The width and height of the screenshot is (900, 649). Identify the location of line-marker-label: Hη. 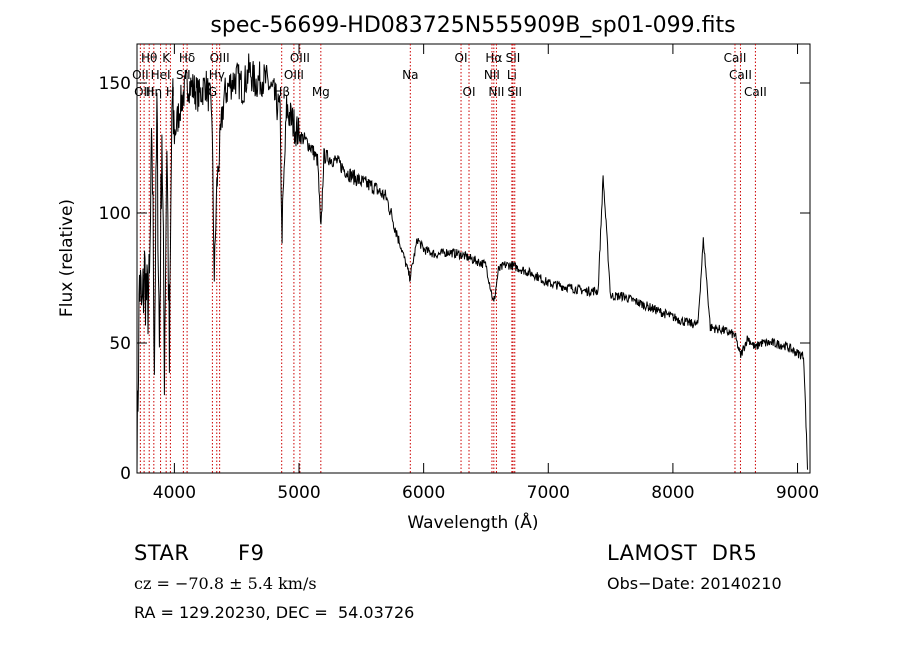
(154, 92).